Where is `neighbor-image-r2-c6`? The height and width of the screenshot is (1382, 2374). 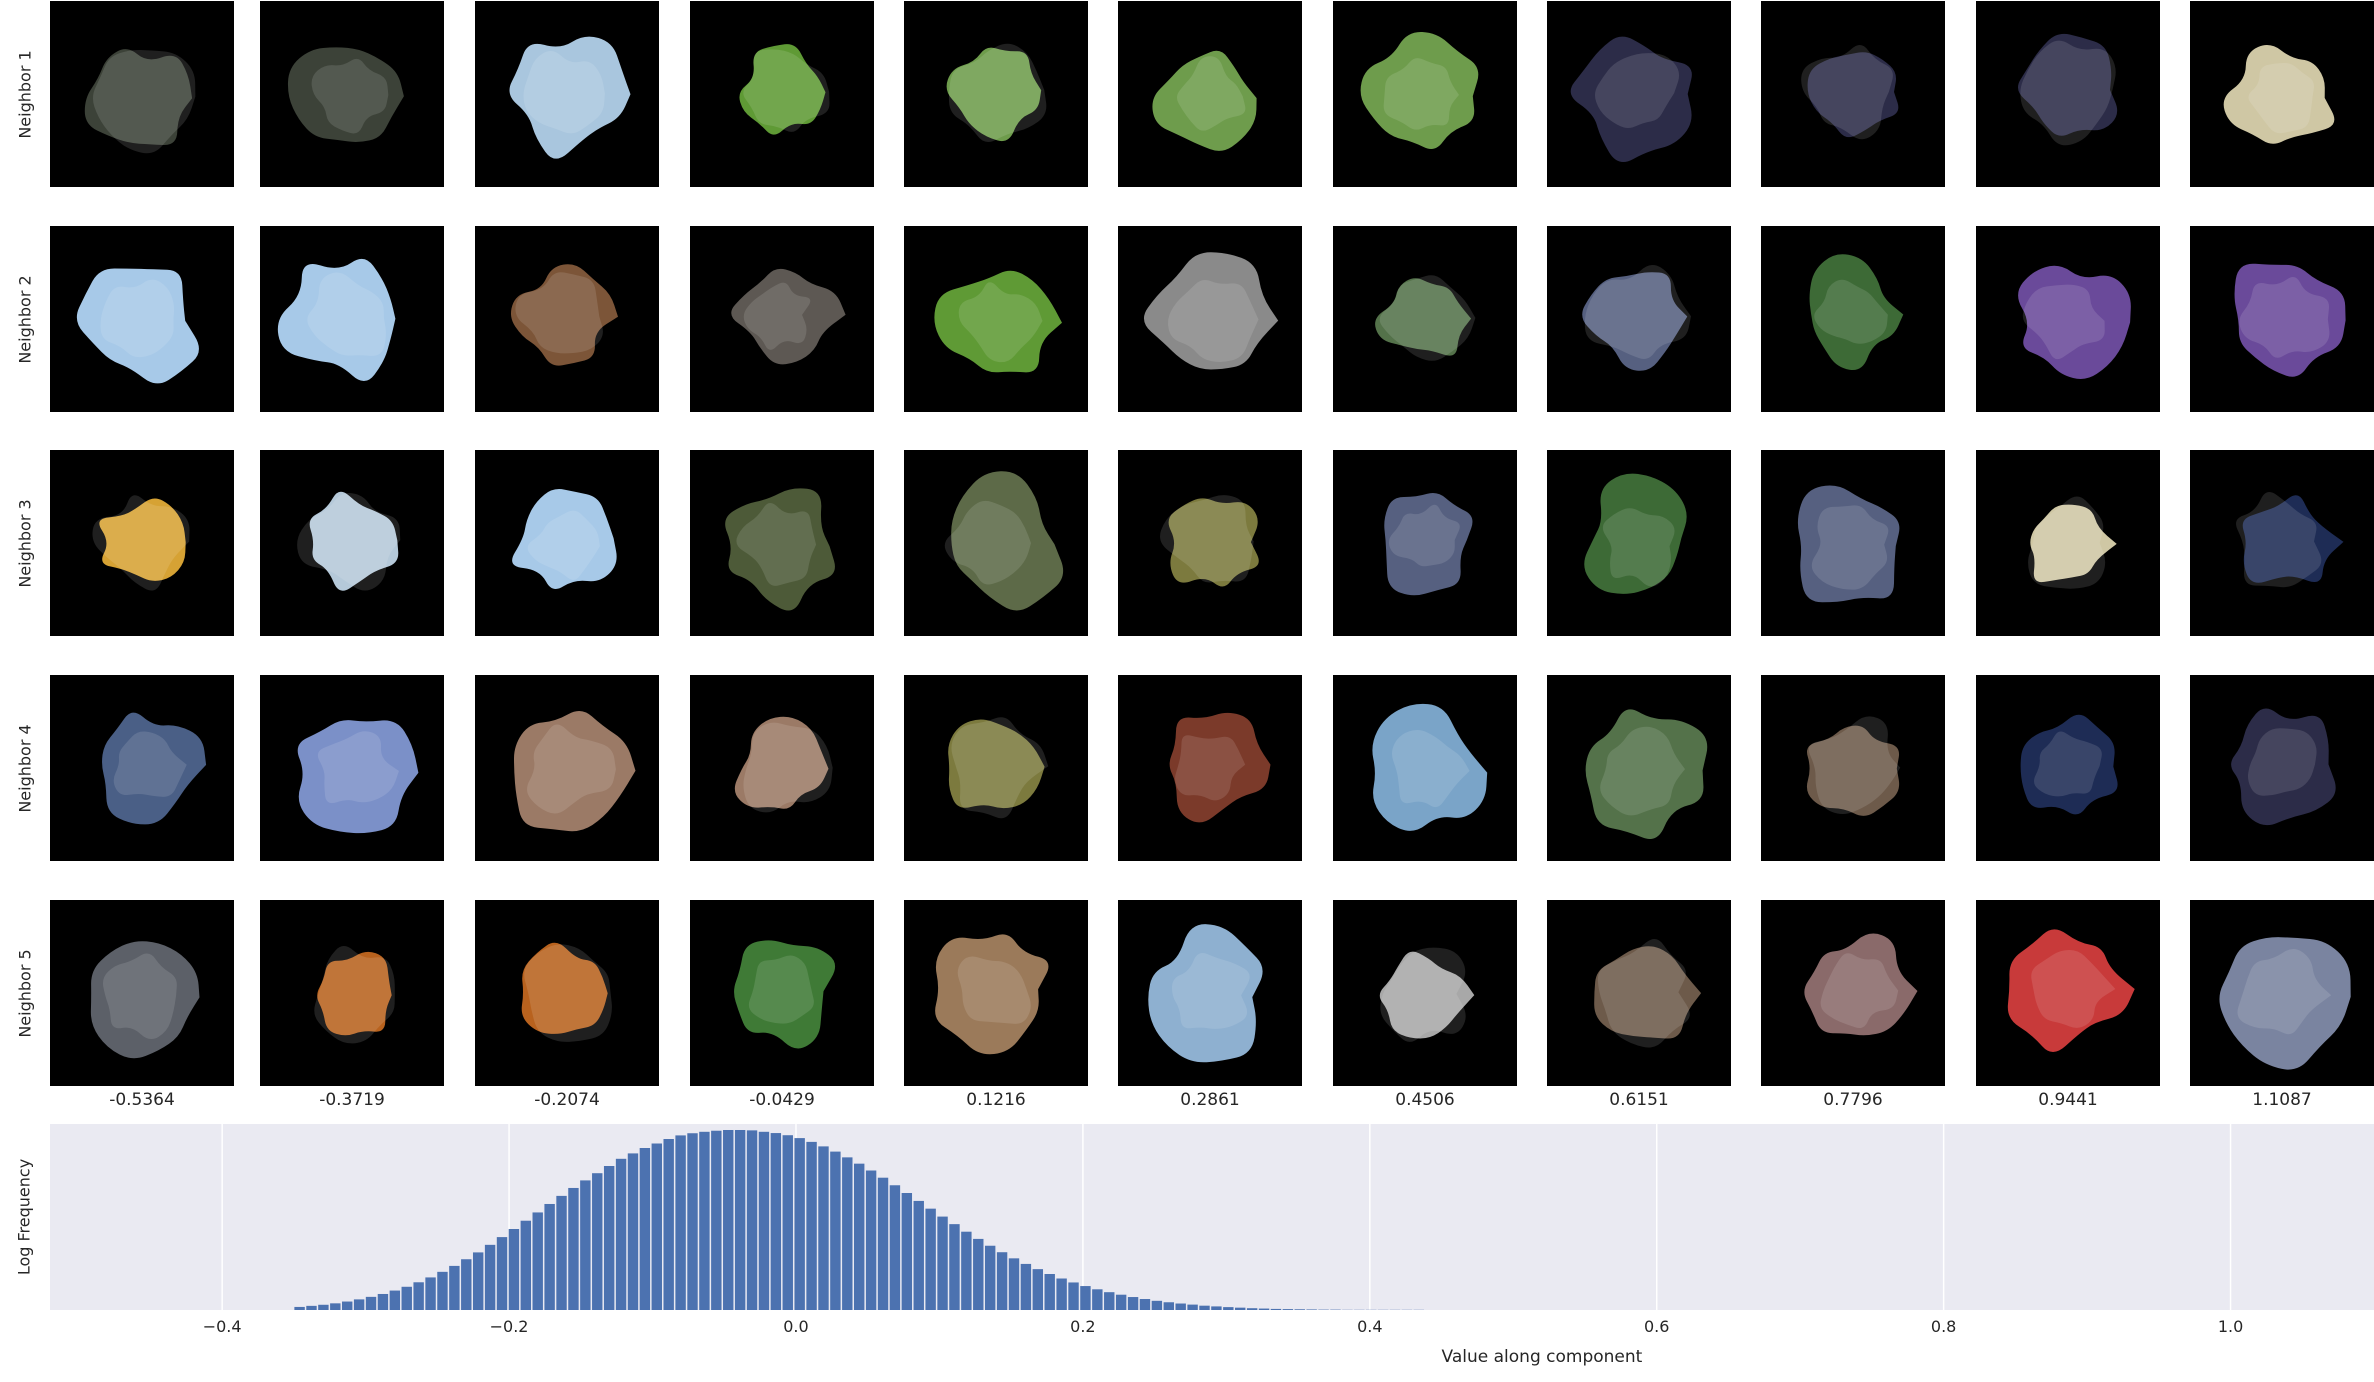
neighbor-image-r2-c6 is located at coordinates (1210, 319).